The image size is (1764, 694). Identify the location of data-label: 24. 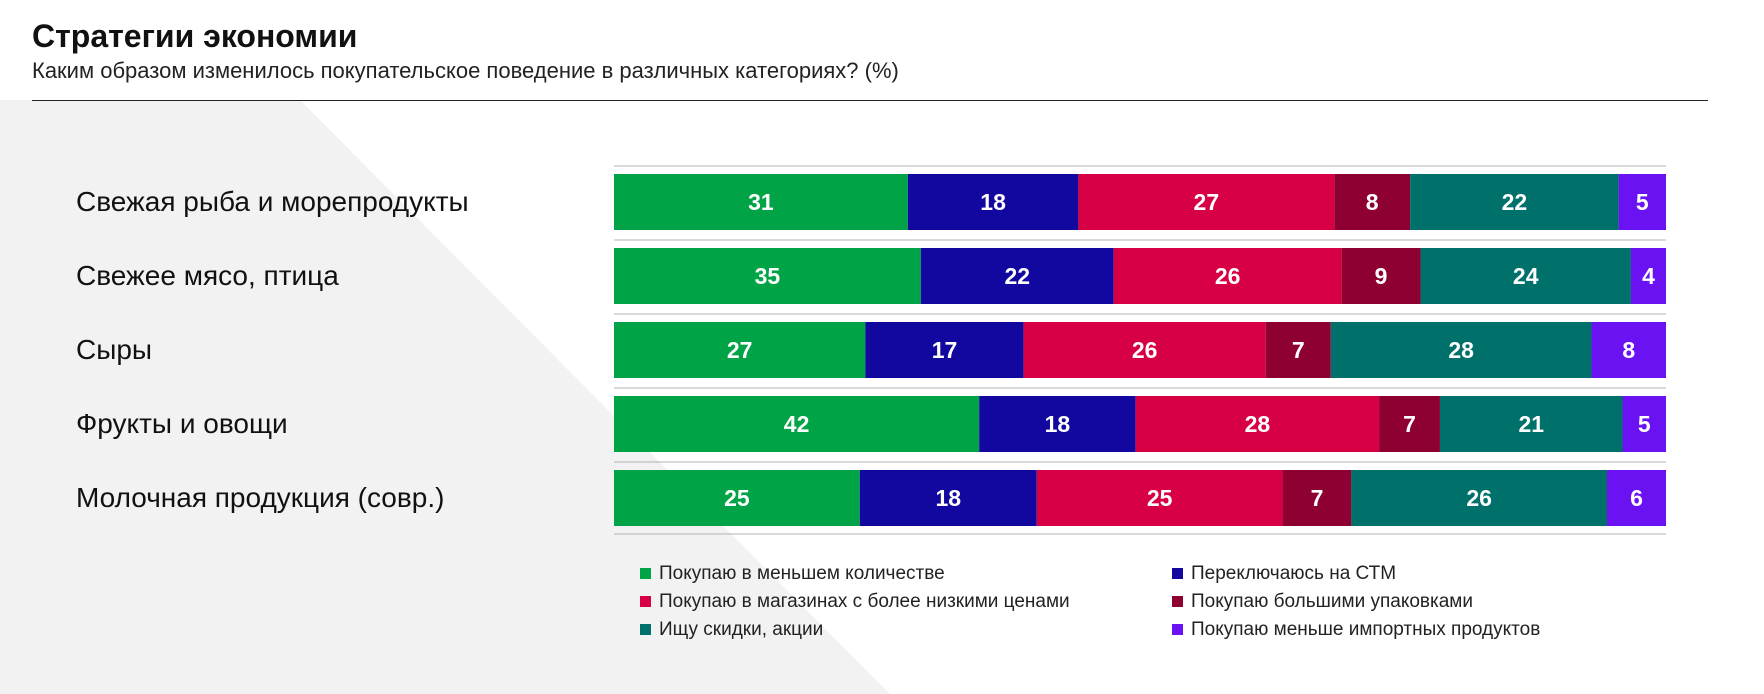
(1526, 276).